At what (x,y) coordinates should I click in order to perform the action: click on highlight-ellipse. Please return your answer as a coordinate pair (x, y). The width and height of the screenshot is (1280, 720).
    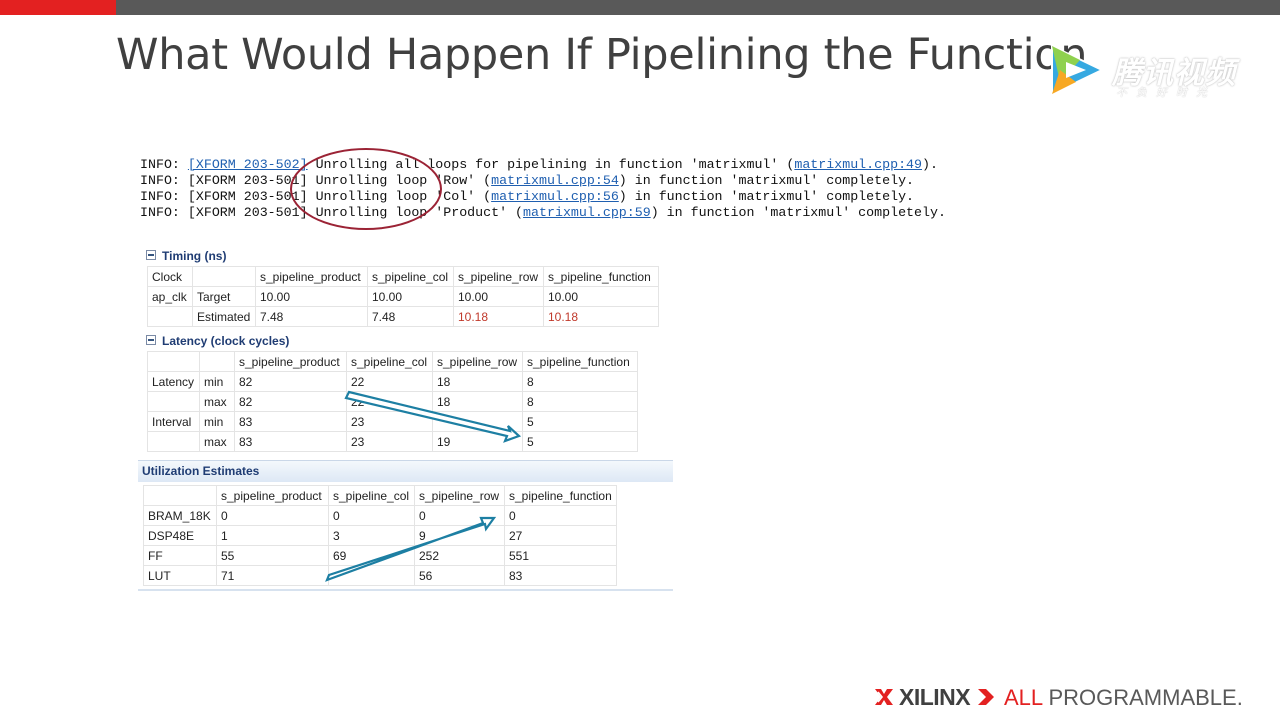
    Looking at the image, I should click on (366, 189).